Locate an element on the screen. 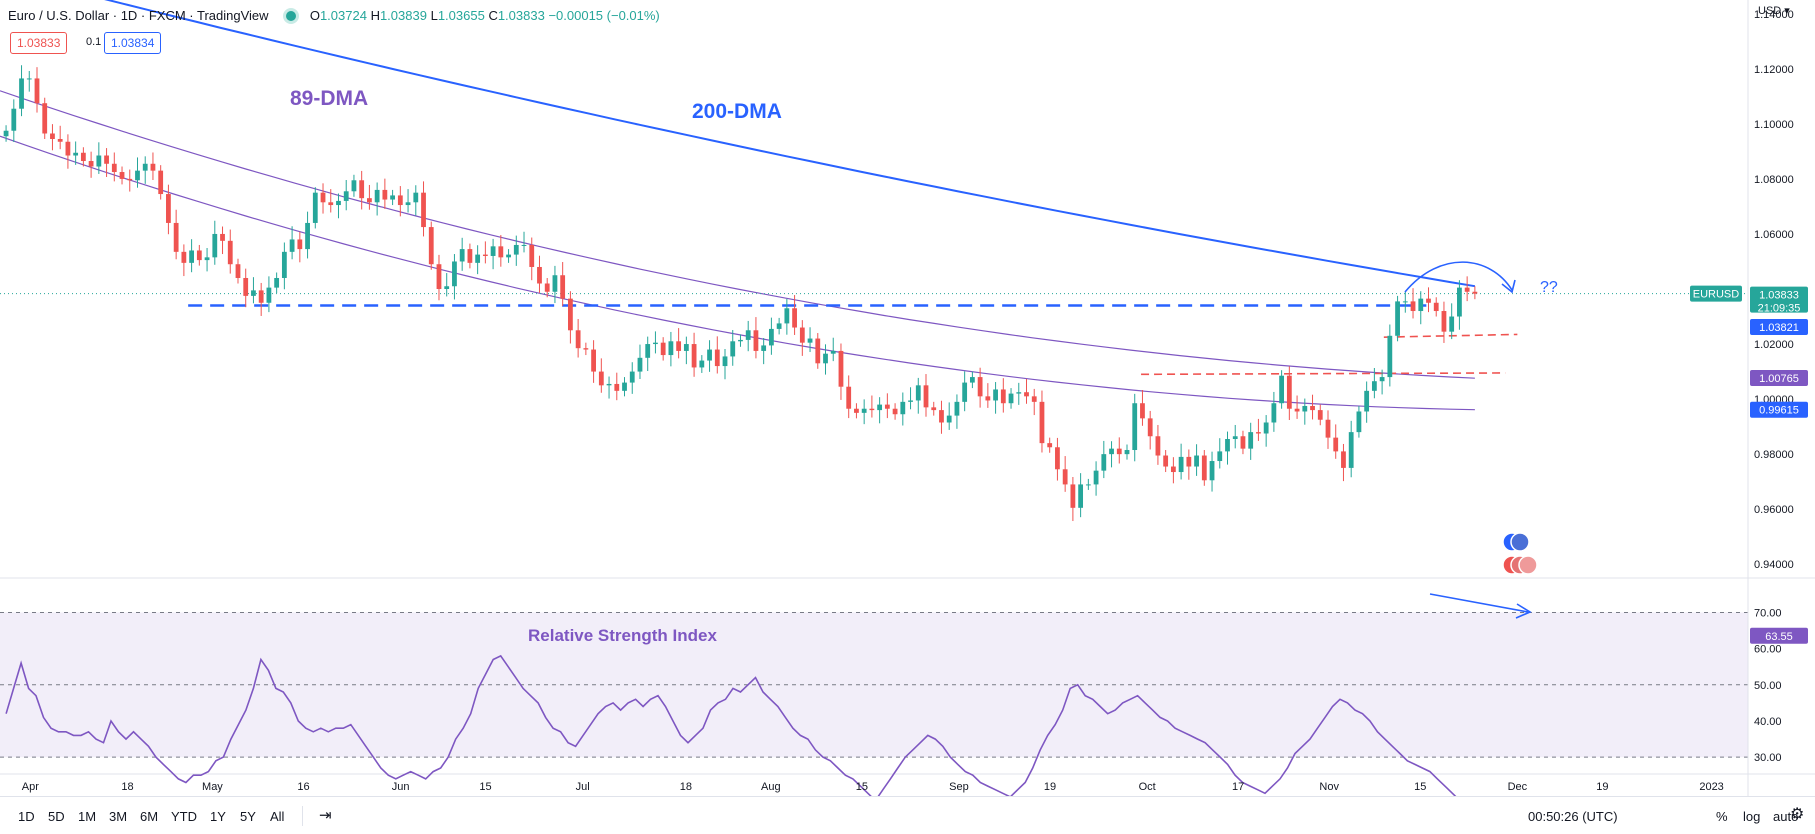 This screenshot has width=1815, height=834. dma-89-annotation: 89-DMA is located at coordinates (329, 98).